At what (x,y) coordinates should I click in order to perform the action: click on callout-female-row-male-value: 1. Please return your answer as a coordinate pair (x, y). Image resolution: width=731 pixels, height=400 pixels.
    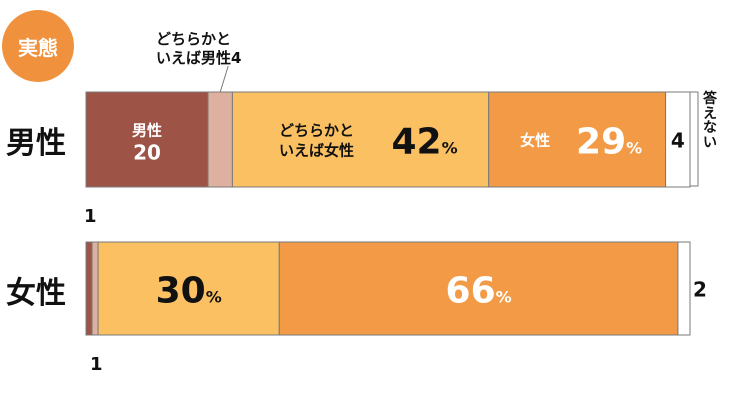
    Looking at the image, I should click on (90, 216).